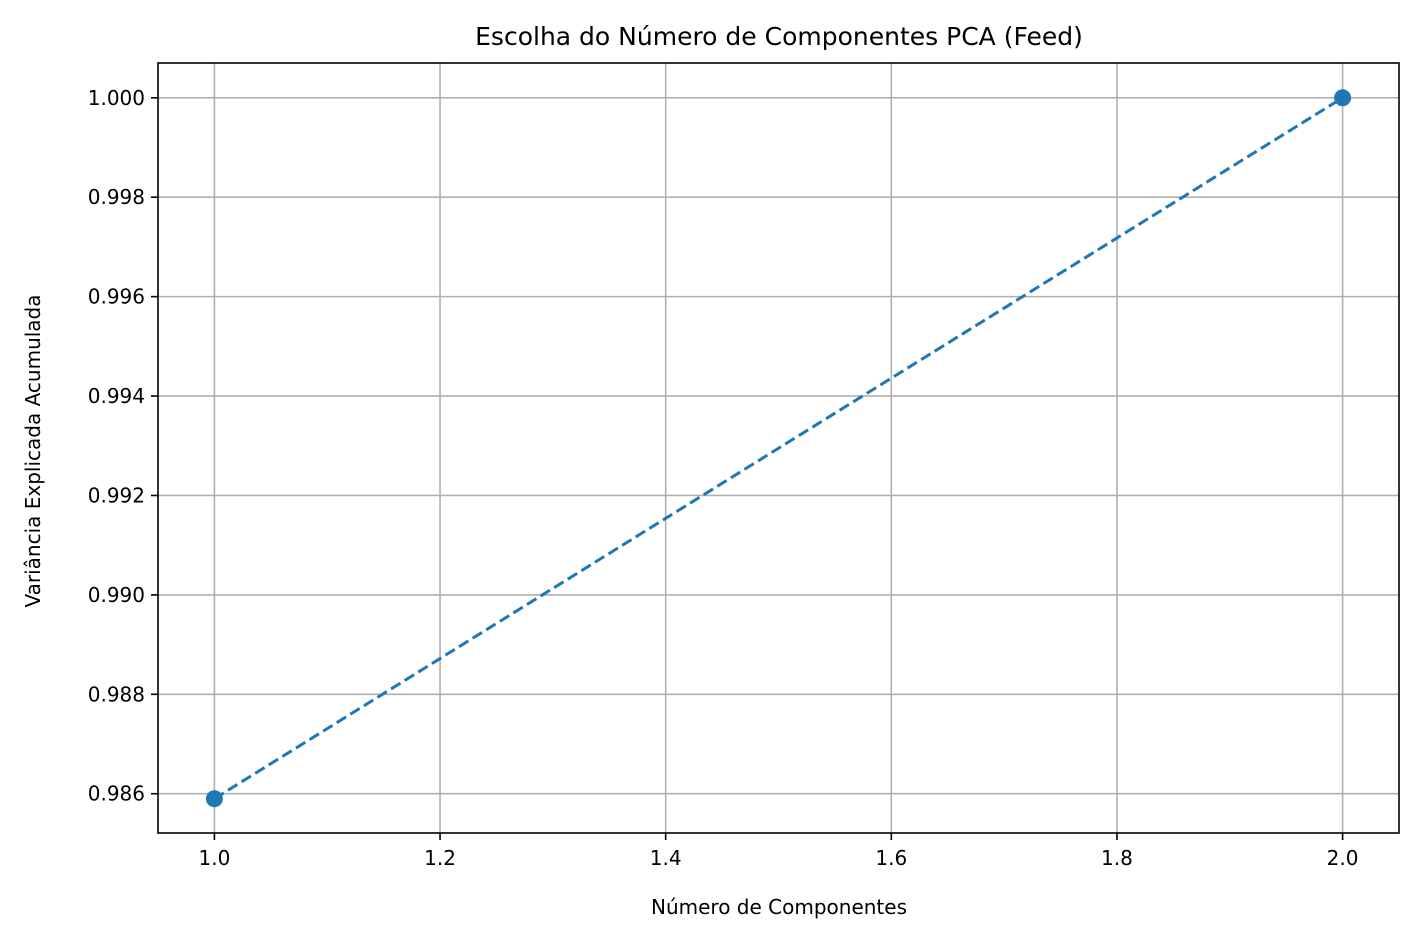 Image resolution: width=1419 pixels, height=942 pixels. I want to click on y-tick-label: 0.996, so click(116, 297).